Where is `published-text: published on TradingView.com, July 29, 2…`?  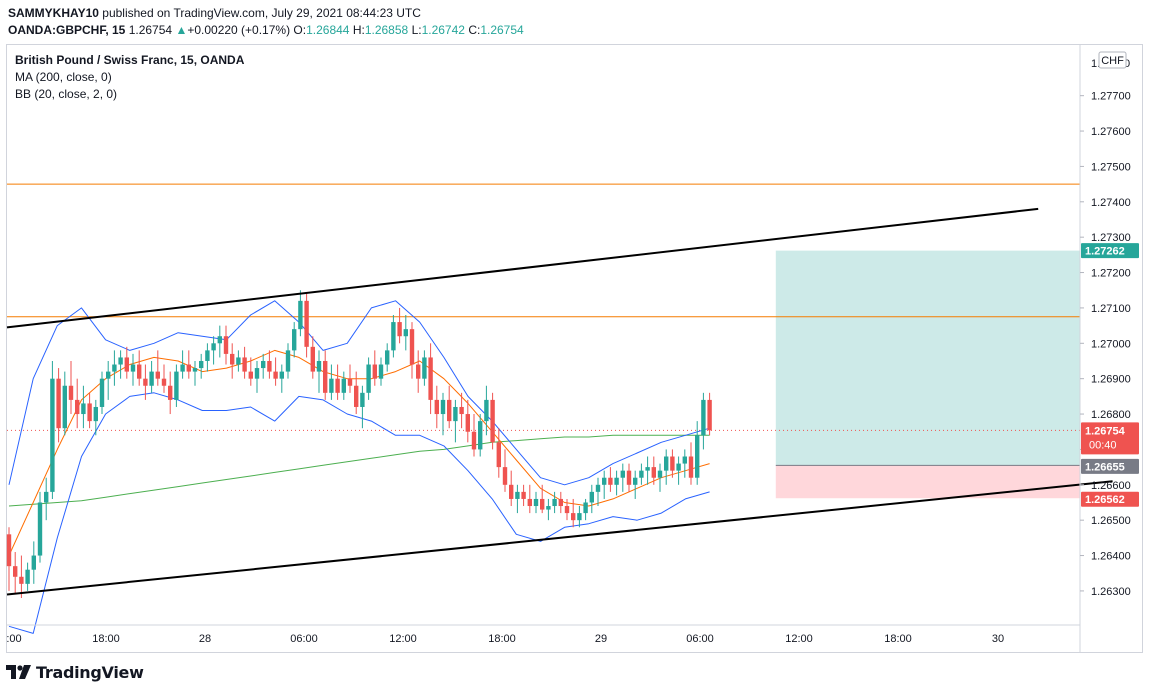 published-text: published on TradingView.com, July 29, 2… is located at coordinates (261, 13).